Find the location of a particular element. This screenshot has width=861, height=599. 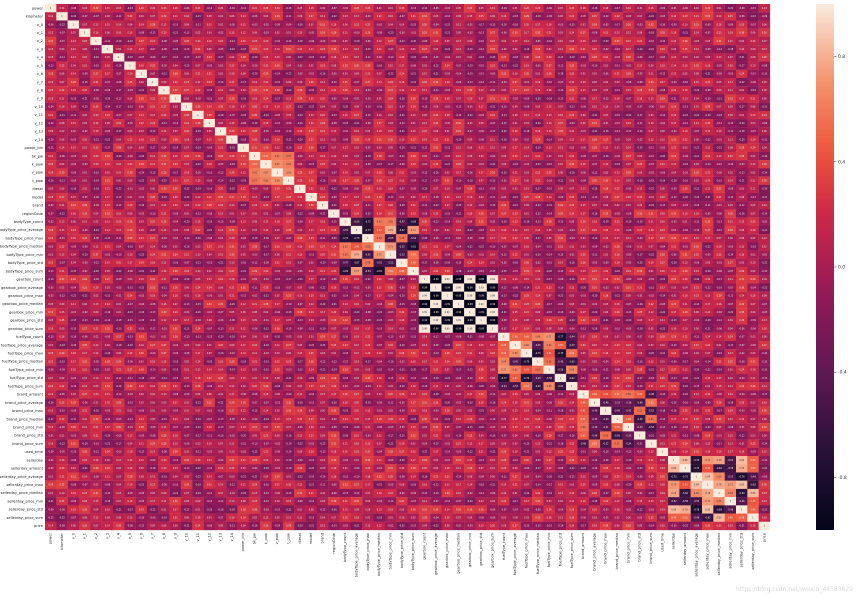

cell-value: -0.00 is located at coordinates (255, 65).